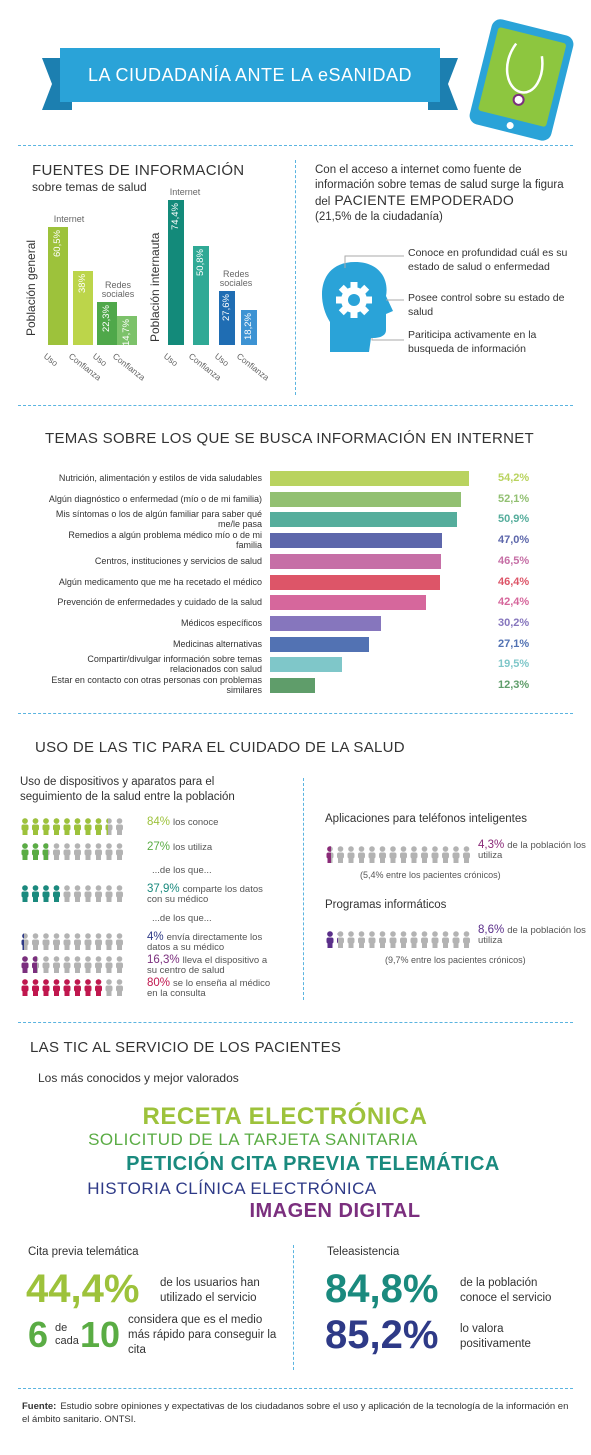 The height and width of the screenshot is (1455, 591). I want to click on panel-label: Población internauta, so click(155, 287).